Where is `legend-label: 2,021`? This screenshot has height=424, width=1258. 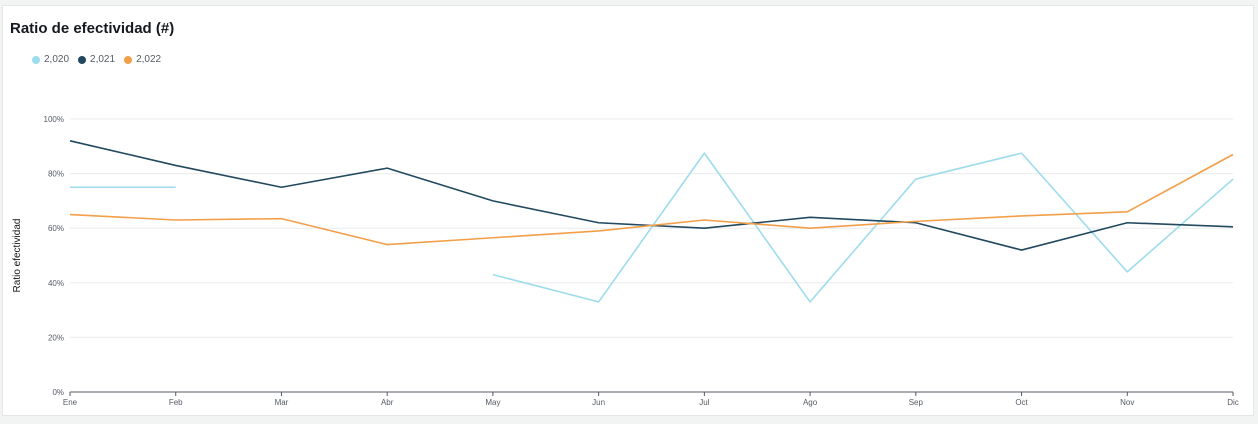 legend-label: 2,021 is located at coordinates (103, 59).